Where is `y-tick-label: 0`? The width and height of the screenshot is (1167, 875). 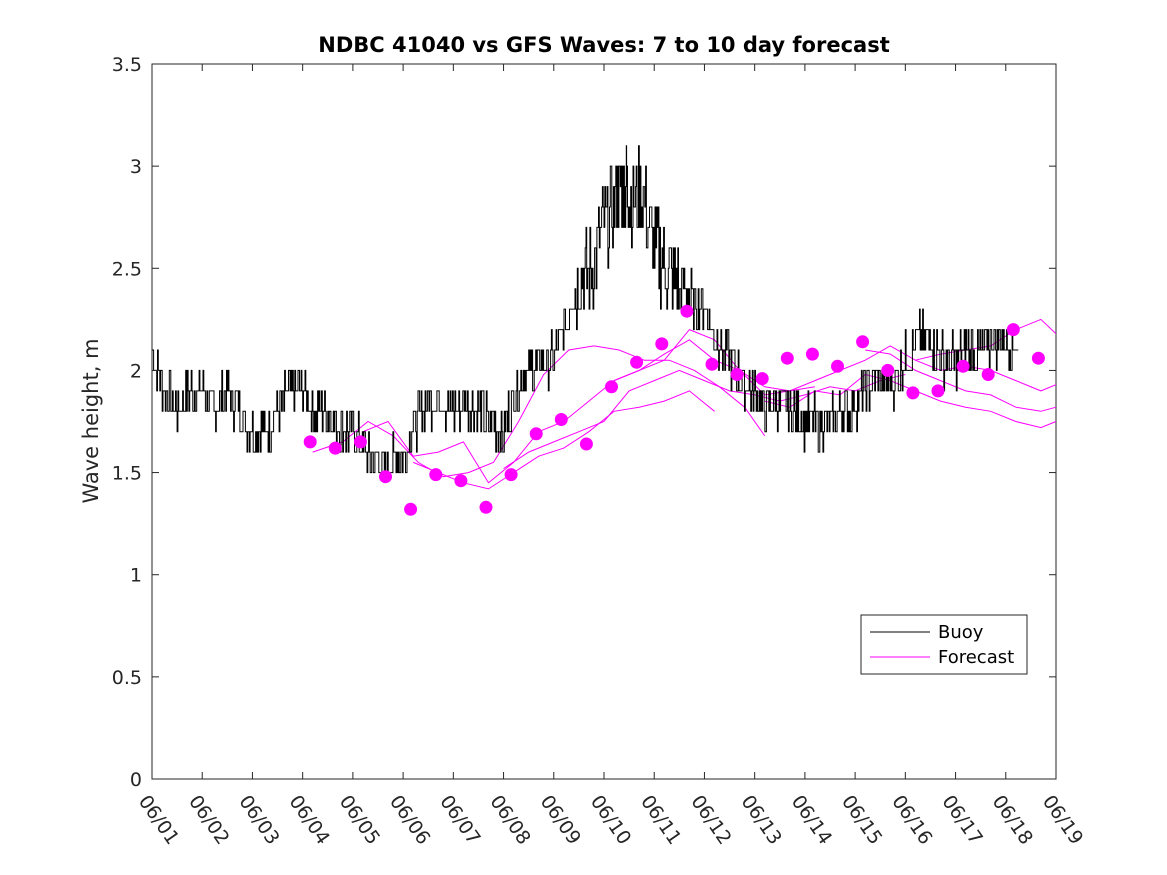 y-tick-label: 0 is located at coordinates (136, 780).